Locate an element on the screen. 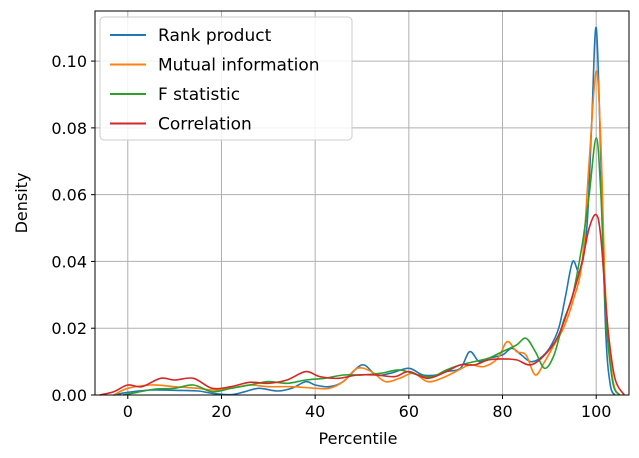 The height and width of the screenshot is (458, 639). x-tick-label: 80 is located at coordinates (502, 411).